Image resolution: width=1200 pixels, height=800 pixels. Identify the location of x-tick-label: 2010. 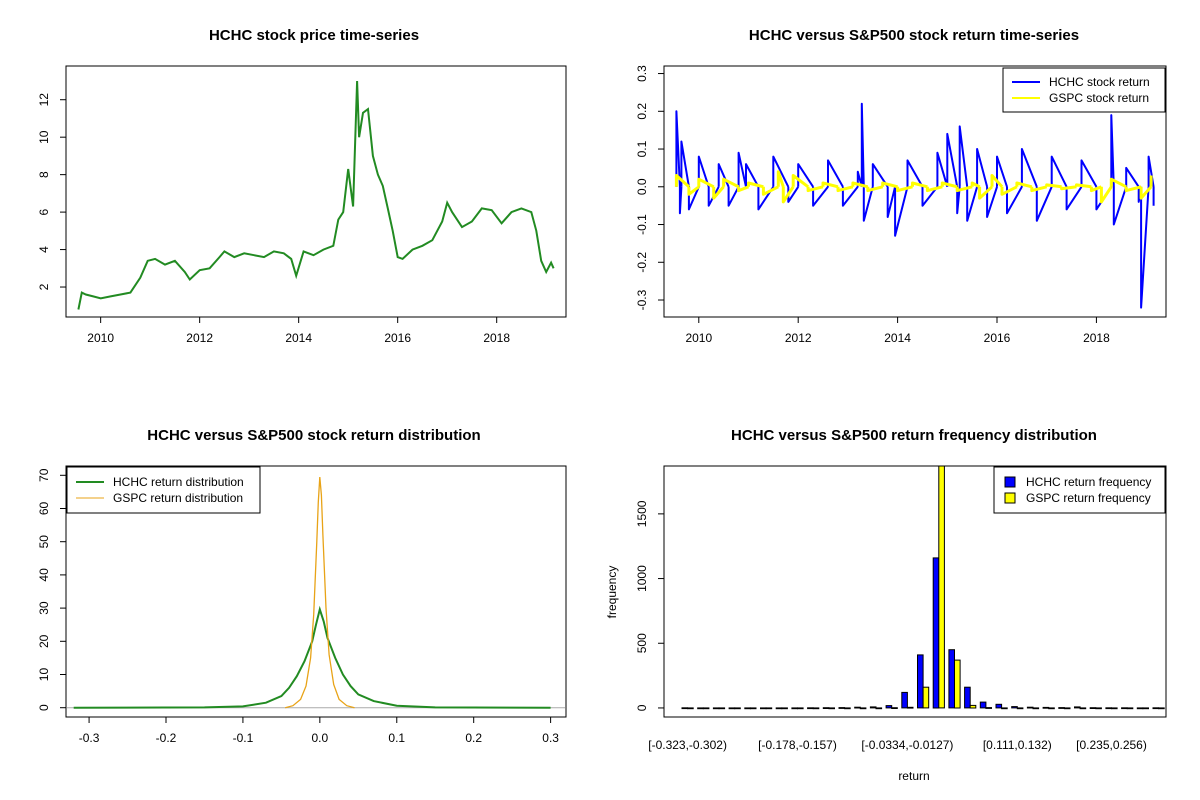
(698, 338).